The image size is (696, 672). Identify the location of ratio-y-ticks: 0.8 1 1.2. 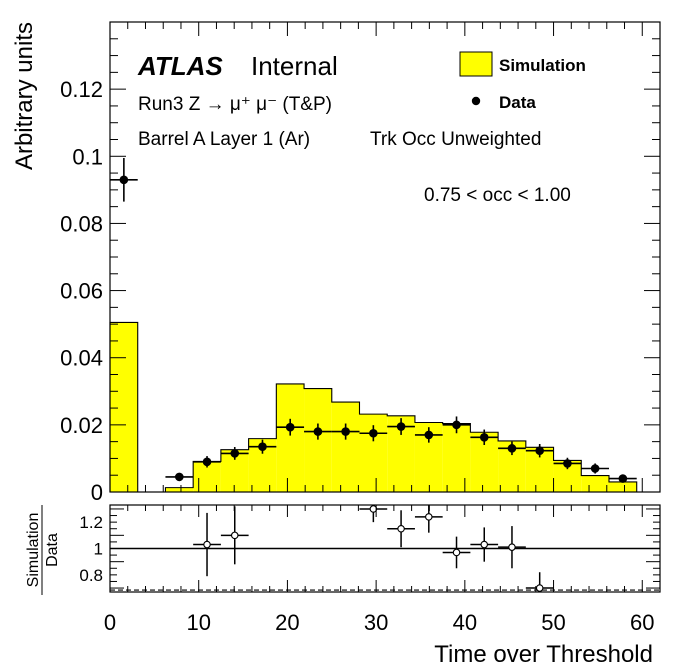
(369, 548).